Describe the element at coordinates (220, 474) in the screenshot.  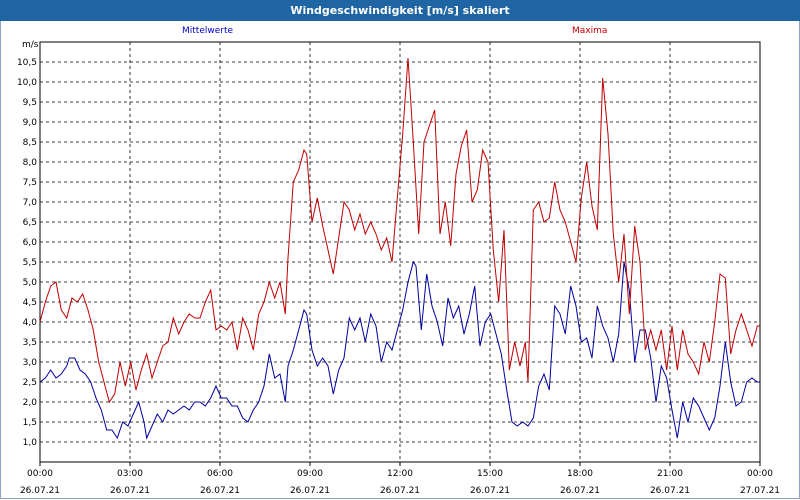
I see `x-tick-time: 06:00` at that location.